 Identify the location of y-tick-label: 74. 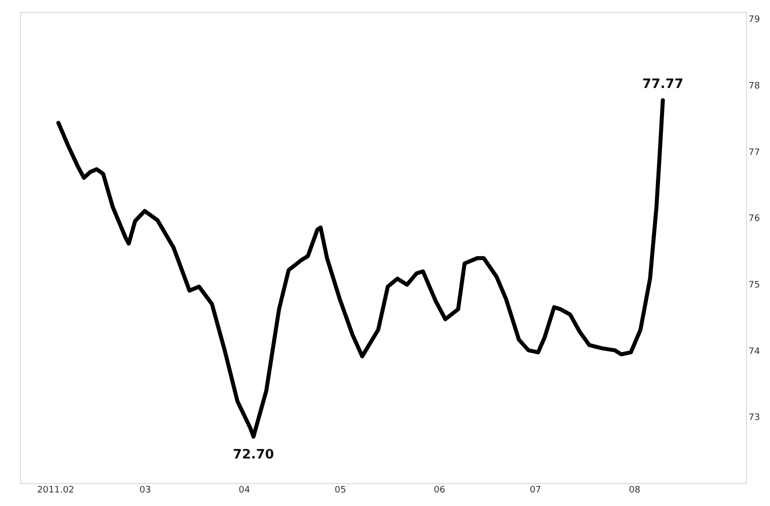
(754, 351).